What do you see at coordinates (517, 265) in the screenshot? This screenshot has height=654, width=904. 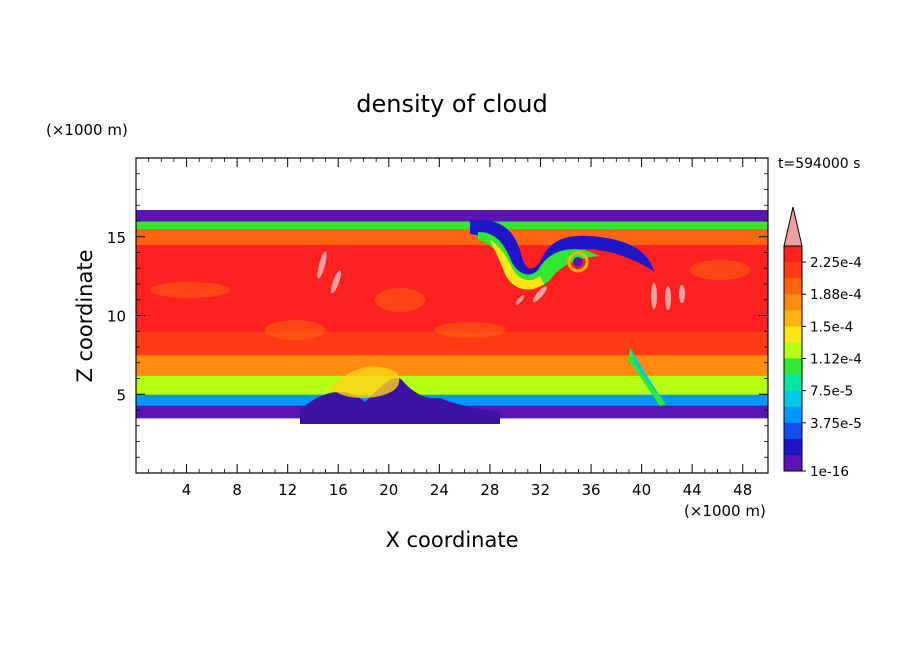 I see `upper-plume-yellow` at bounding box center [517, 265].